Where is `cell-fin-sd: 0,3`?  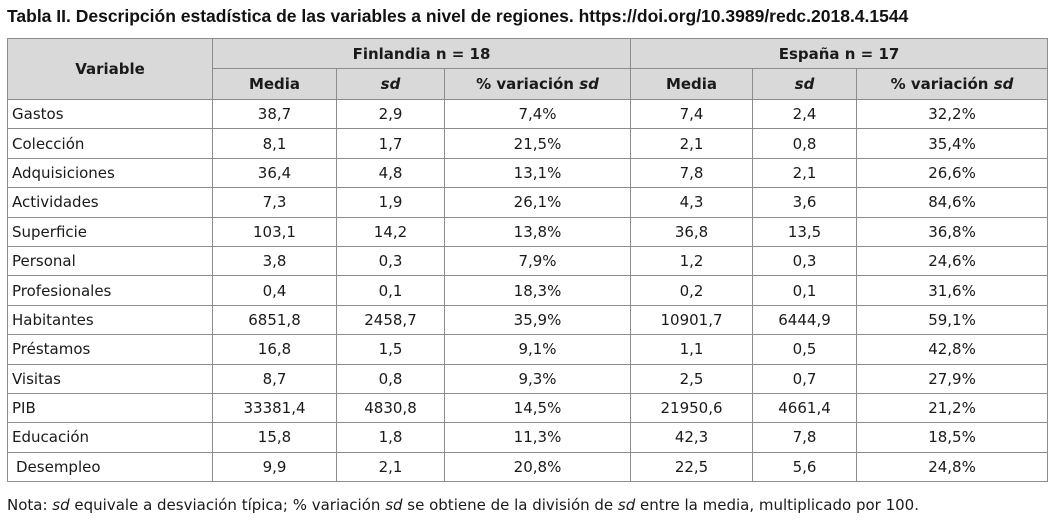 cell-fin-sd: 0,3 is located at coordinates (390, 261).